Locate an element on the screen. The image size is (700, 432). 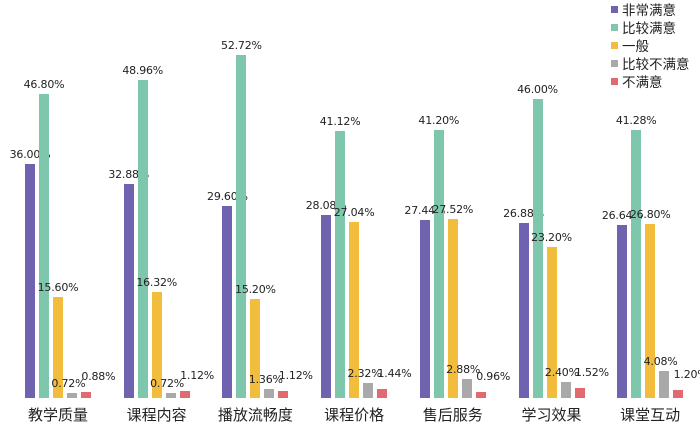
bar-value-label: 15.60% is located at coordinates (58, 287).